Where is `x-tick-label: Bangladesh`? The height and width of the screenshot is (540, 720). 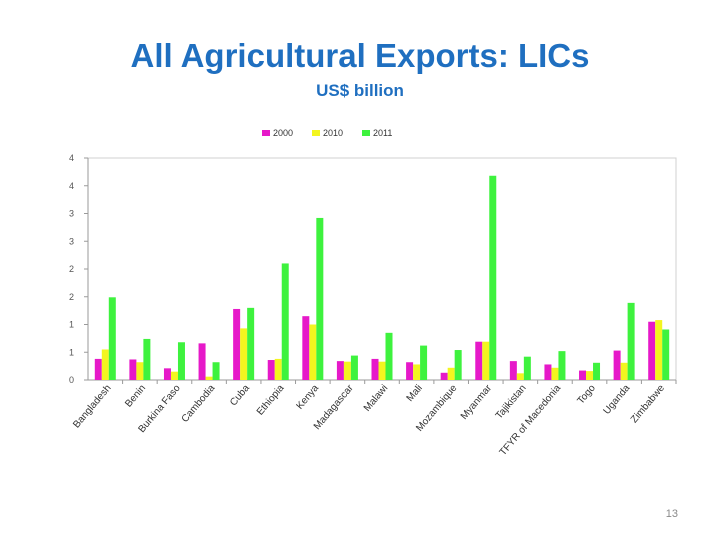 x-tick-label: Bangladesh is located at coordinates (92, 407).